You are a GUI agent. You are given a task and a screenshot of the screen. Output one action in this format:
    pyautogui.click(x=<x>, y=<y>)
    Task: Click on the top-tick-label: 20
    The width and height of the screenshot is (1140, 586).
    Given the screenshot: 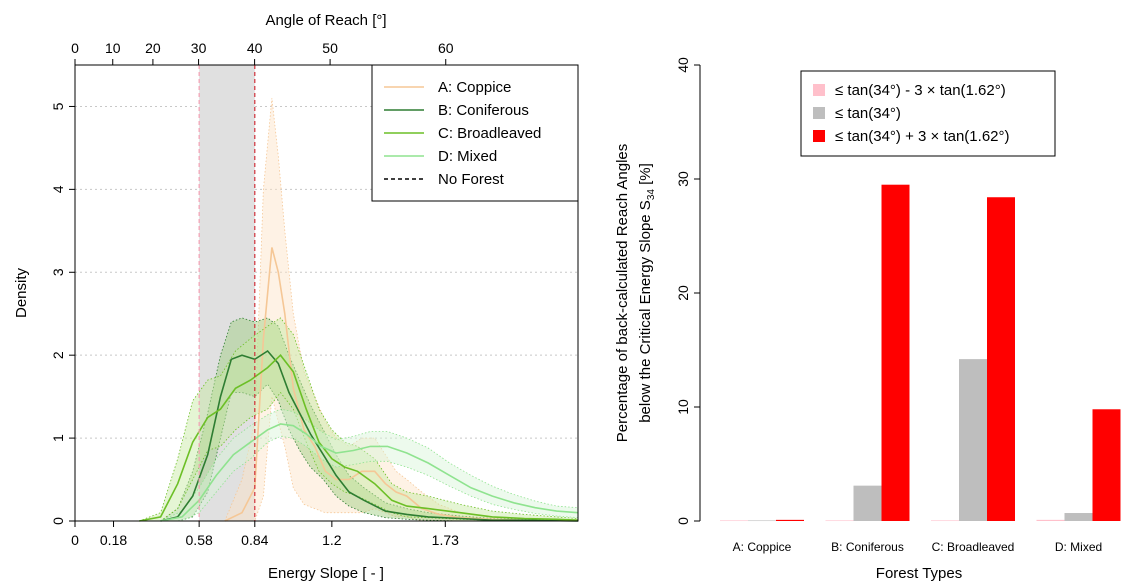 What is the action you would take?
    pyautogui.click(x=153, y=48)
    